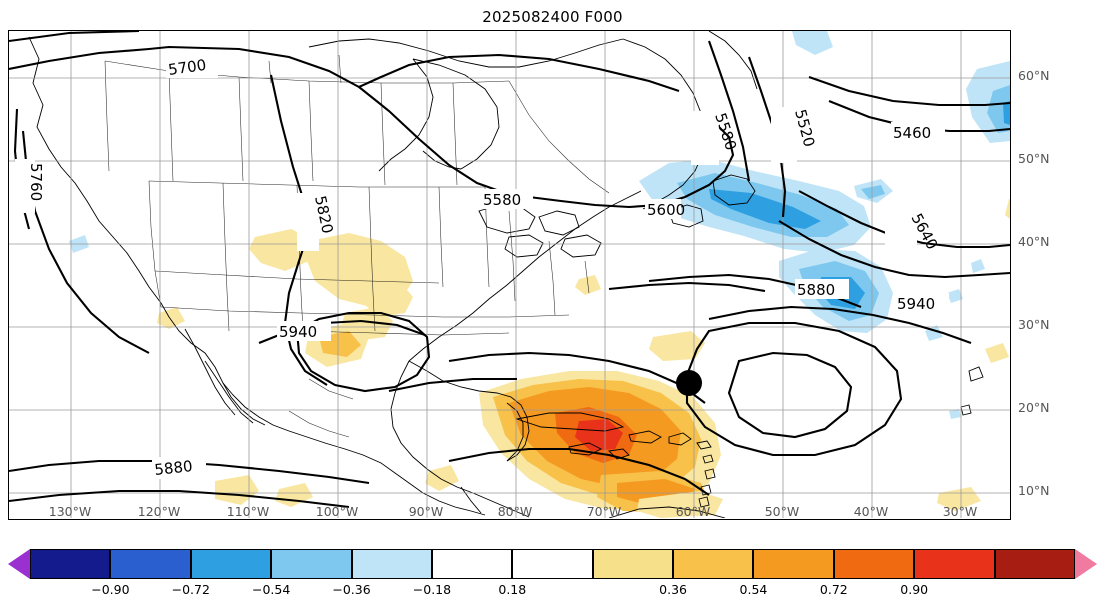  Describe the element at coordinates (552, 17) in the screenshot. I see `chart-title: 2025082400 F000` at that location.